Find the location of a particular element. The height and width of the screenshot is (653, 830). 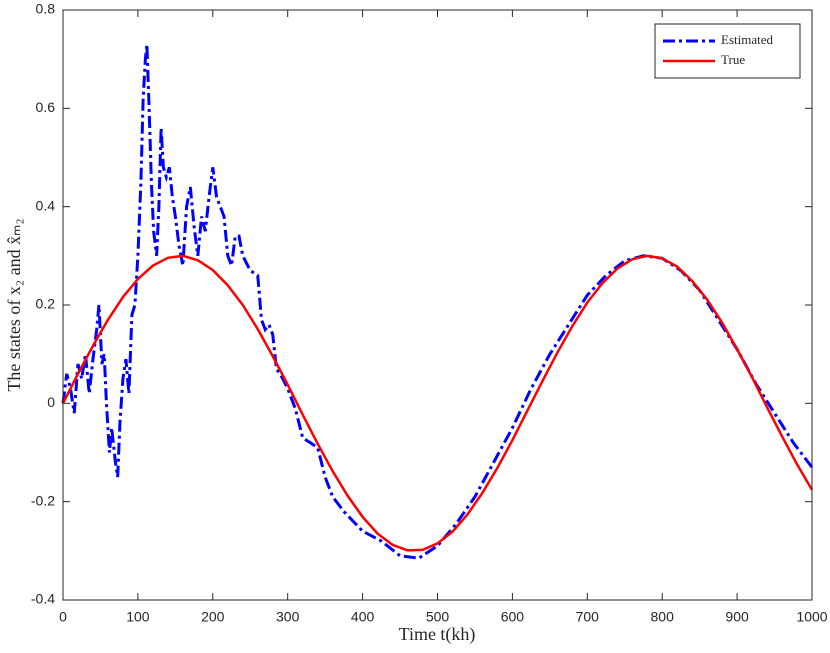

x-axis-label: Time t(kh) is located at coordinates (437, 634).